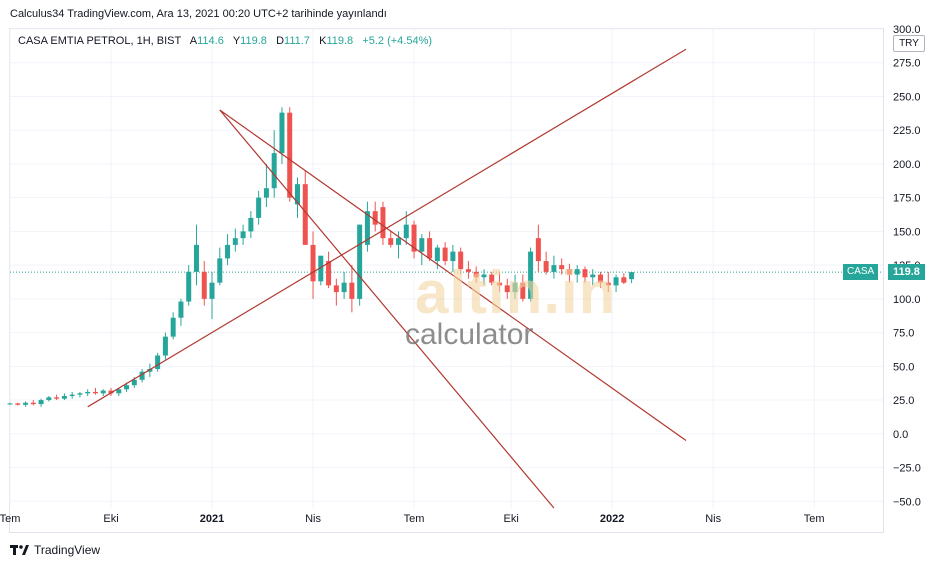 The height and width of the screenshot is (568, 943). I want to click on y-tick-label: 175.0, so click(907, 199).